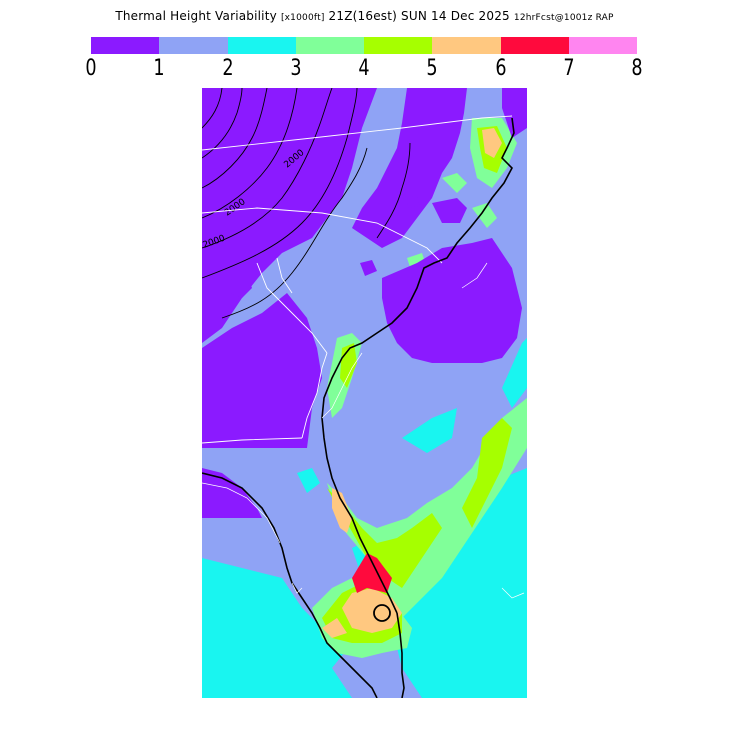 The width and height of the screenshot is (729, 729). I want to click on legend-tick-label: 4, so click(364, 68).